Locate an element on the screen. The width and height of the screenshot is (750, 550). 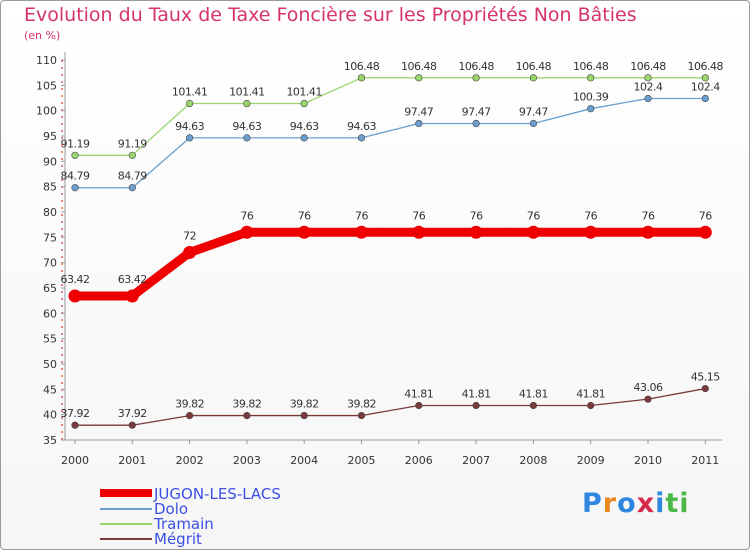
y-tick-label: 60 is located at coordinates (50, 313).